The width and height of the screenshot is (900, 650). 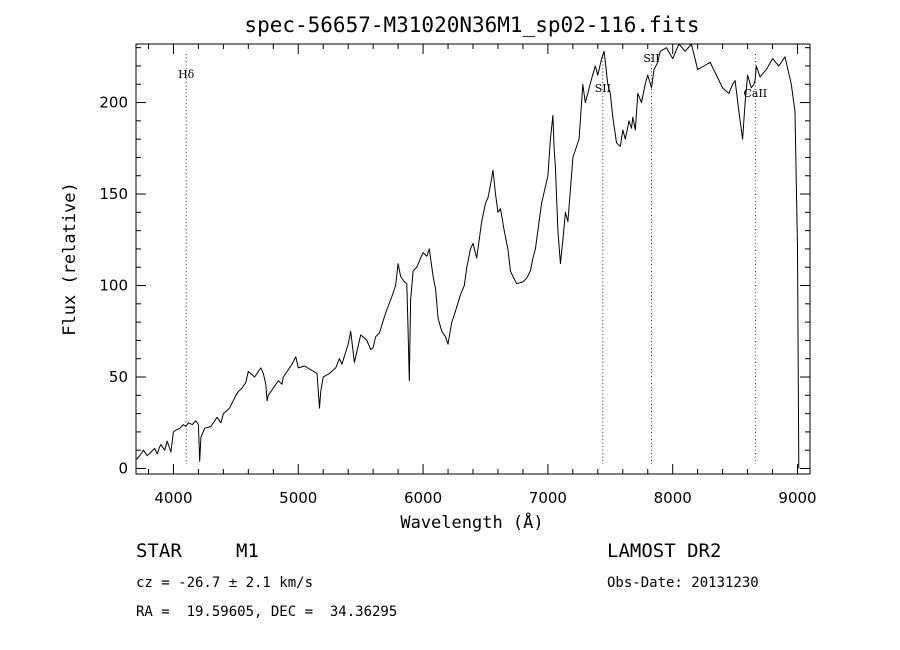 What do you see at coordinates (113, 194) in the screenshot?
I see `y-tick-label: 150` at bounding box center [113, 194].